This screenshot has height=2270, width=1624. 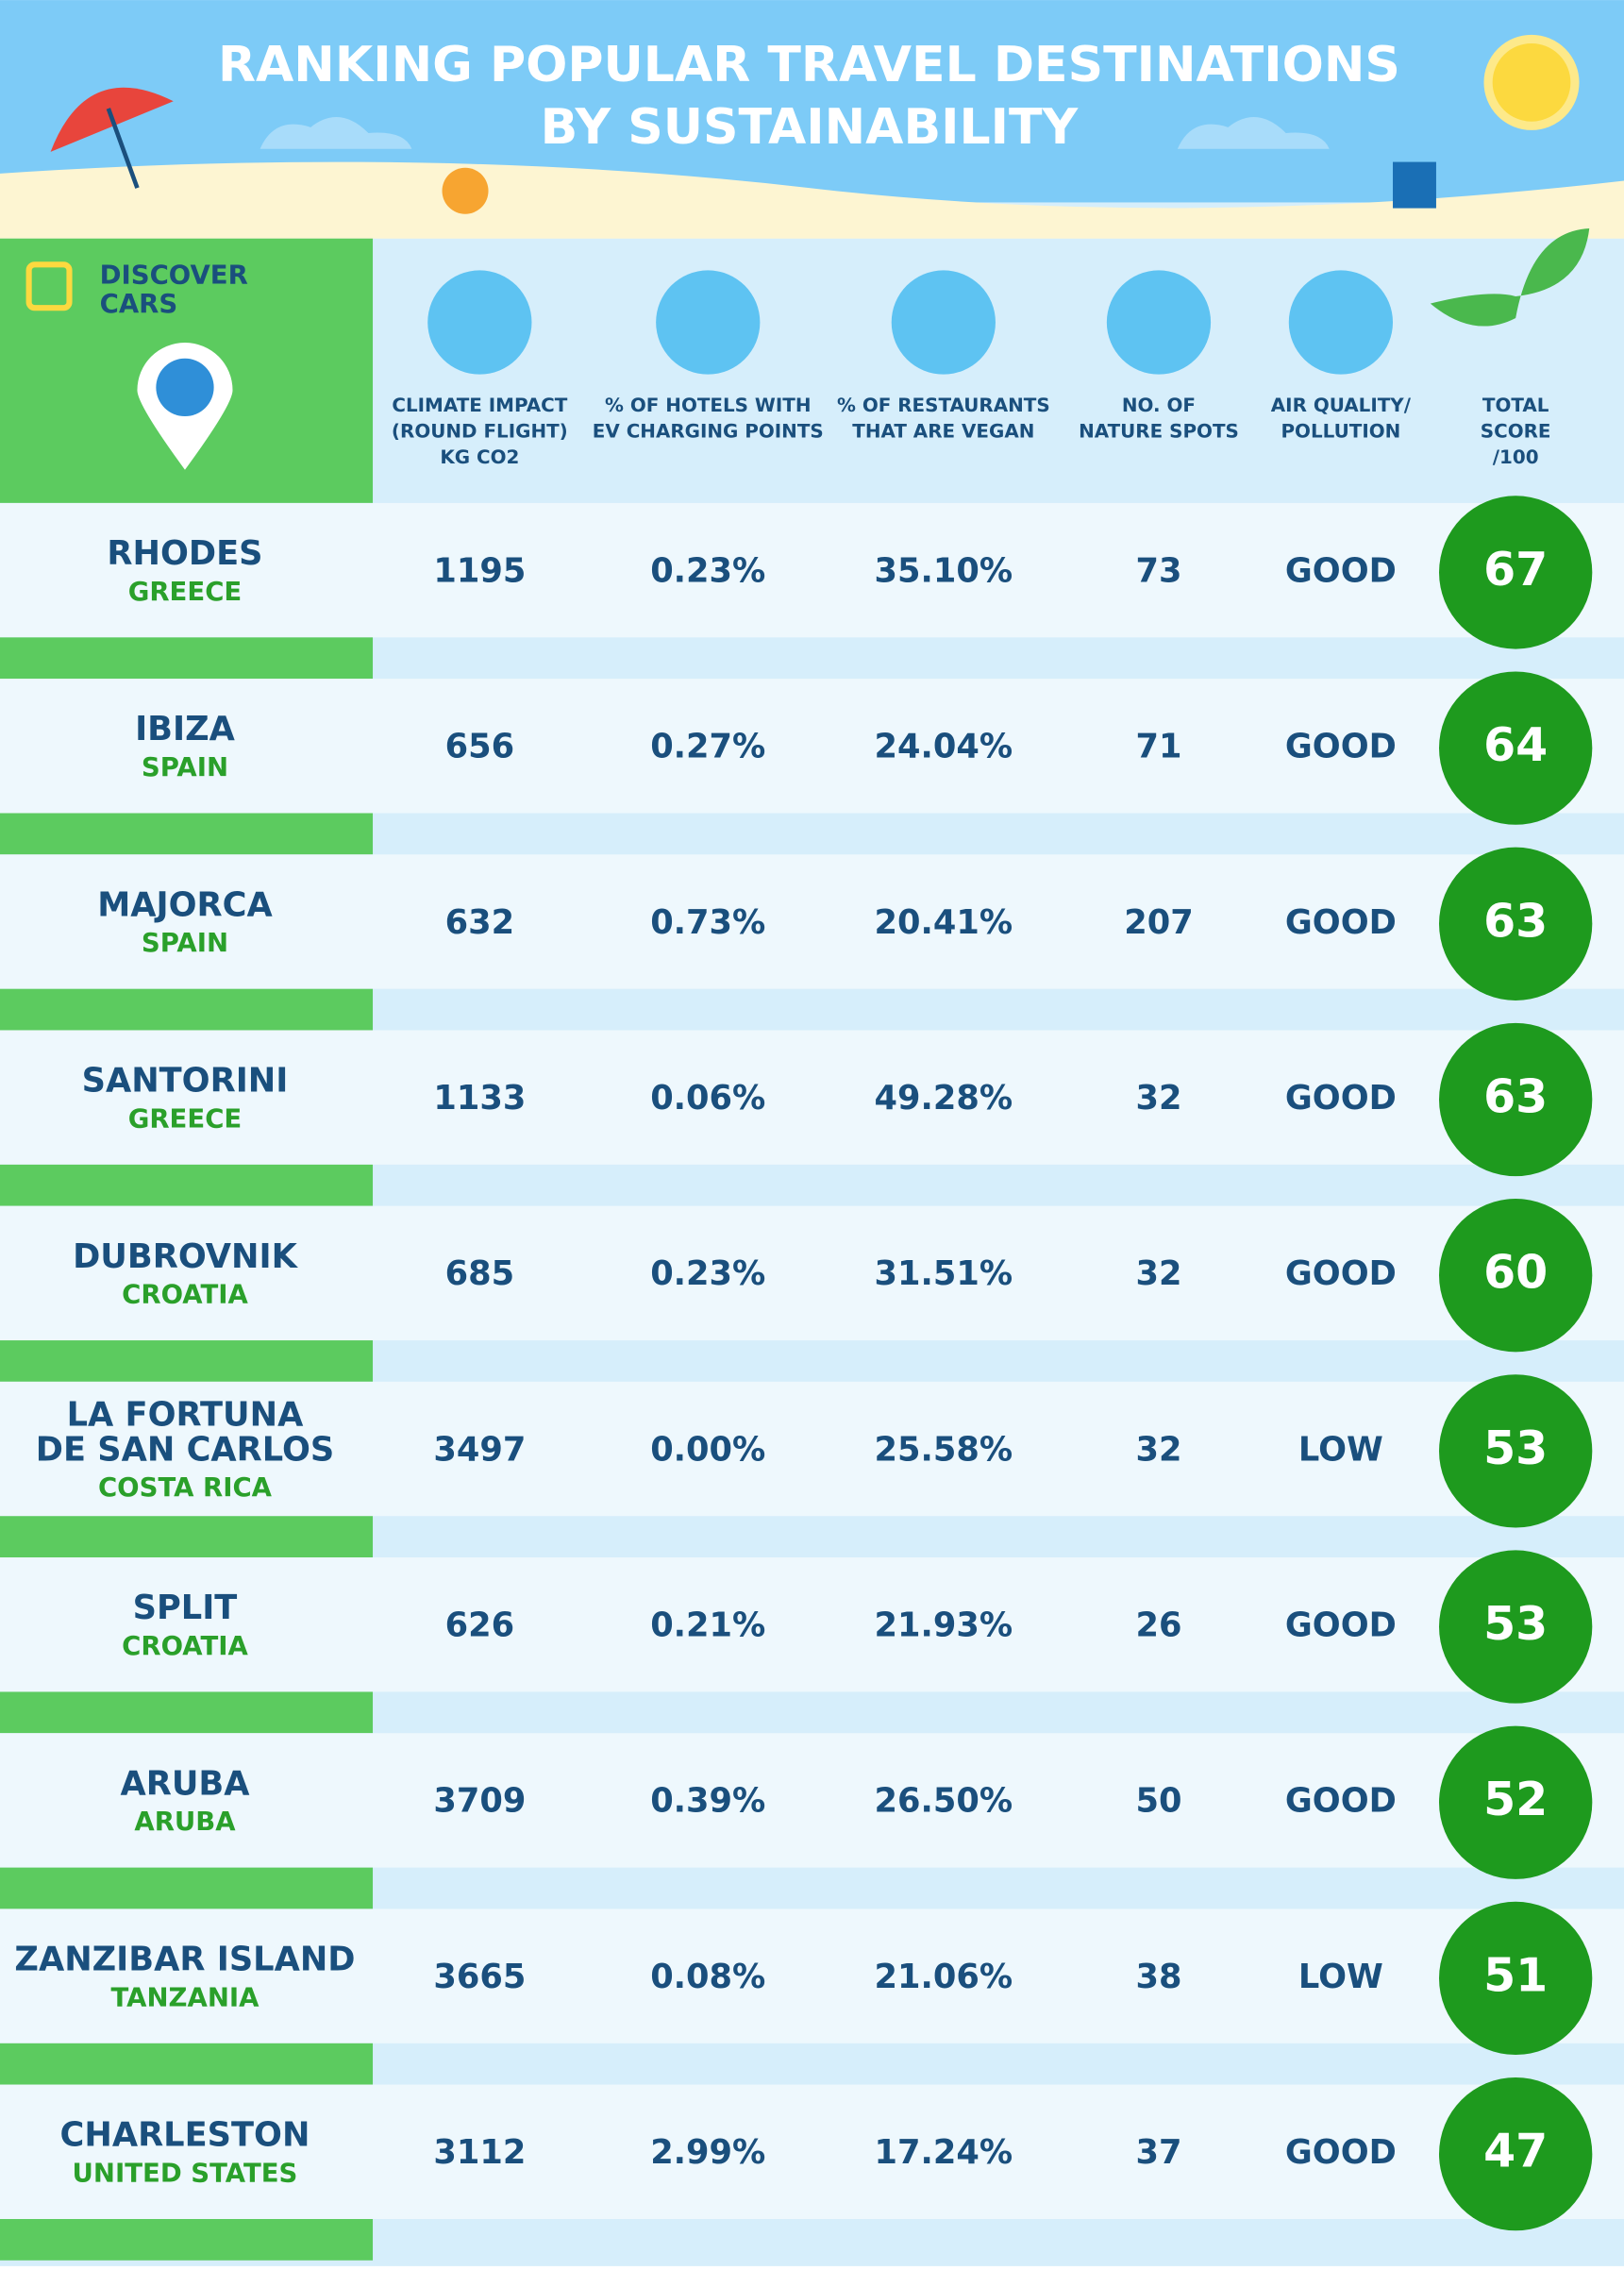 What do you see at coordinates (707, 2152) in the screenshot?
I see `cell: 2.99%` at bounding box center [707, 2152].